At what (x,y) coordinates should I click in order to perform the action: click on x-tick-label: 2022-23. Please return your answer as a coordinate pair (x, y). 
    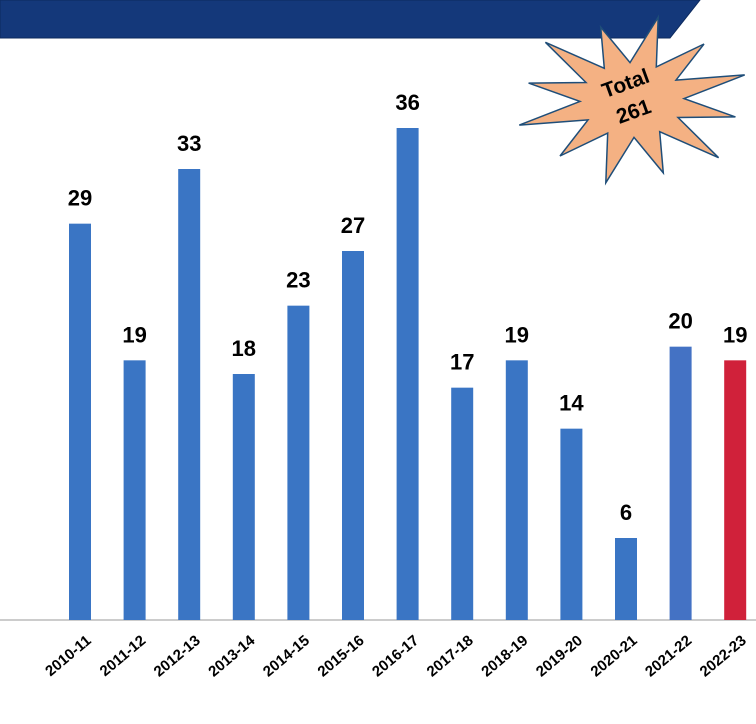
    Looking at the image, I should click on (723, 656).